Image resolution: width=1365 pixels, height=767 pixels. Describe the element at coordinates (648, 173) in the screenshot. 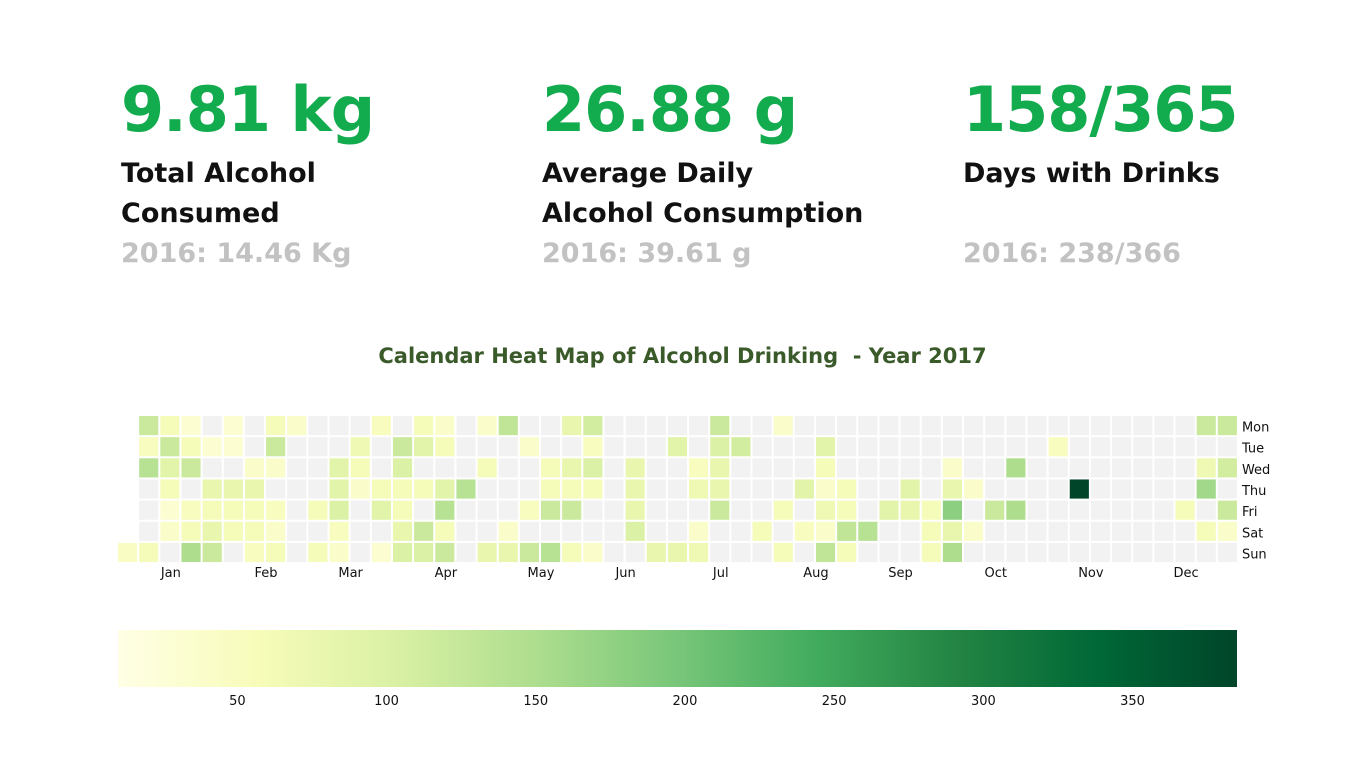

I see `stat-label-line: Average Daily` at that location.